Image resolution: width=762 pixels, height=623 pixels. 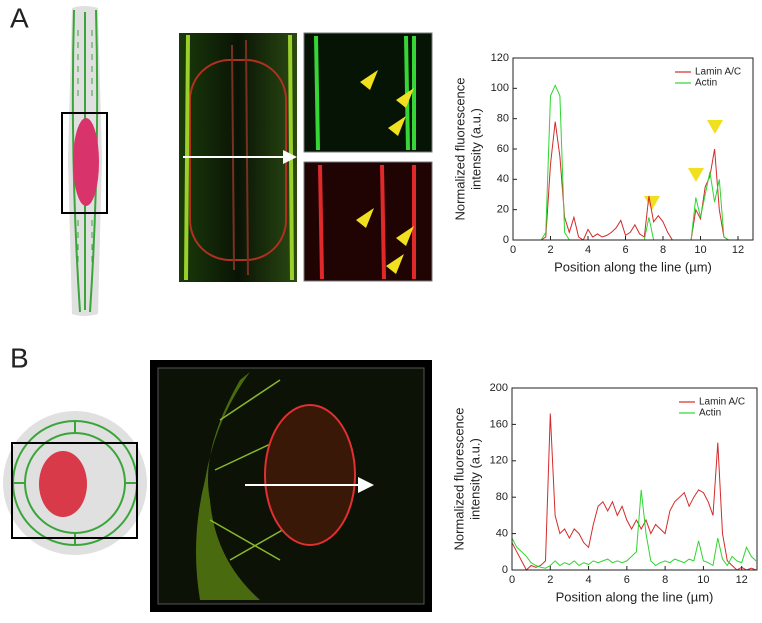 I want to click on y-tick-label: 160, so click(x=499, y=424).